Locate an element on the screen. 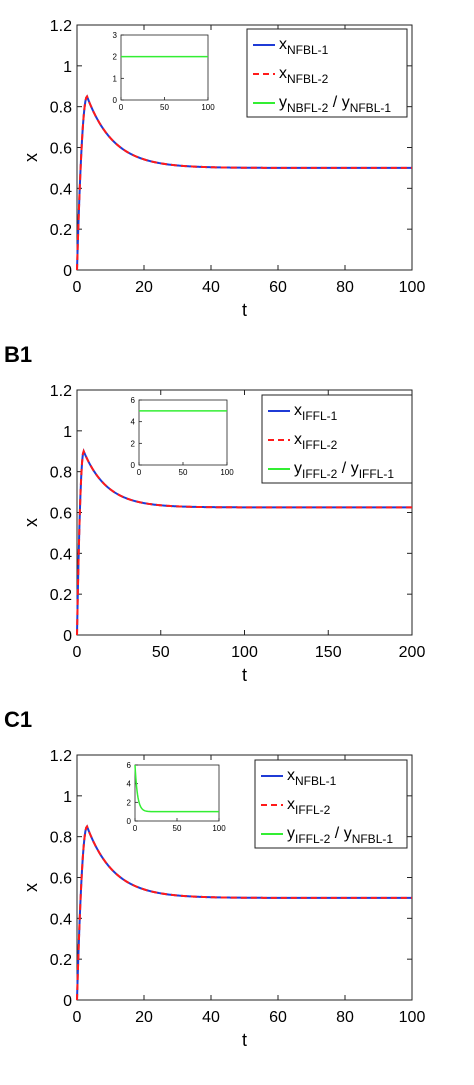 This screenshot has height=1085, width=474. inset-y-tick-label: 1 is located at coordinates (115, 78).